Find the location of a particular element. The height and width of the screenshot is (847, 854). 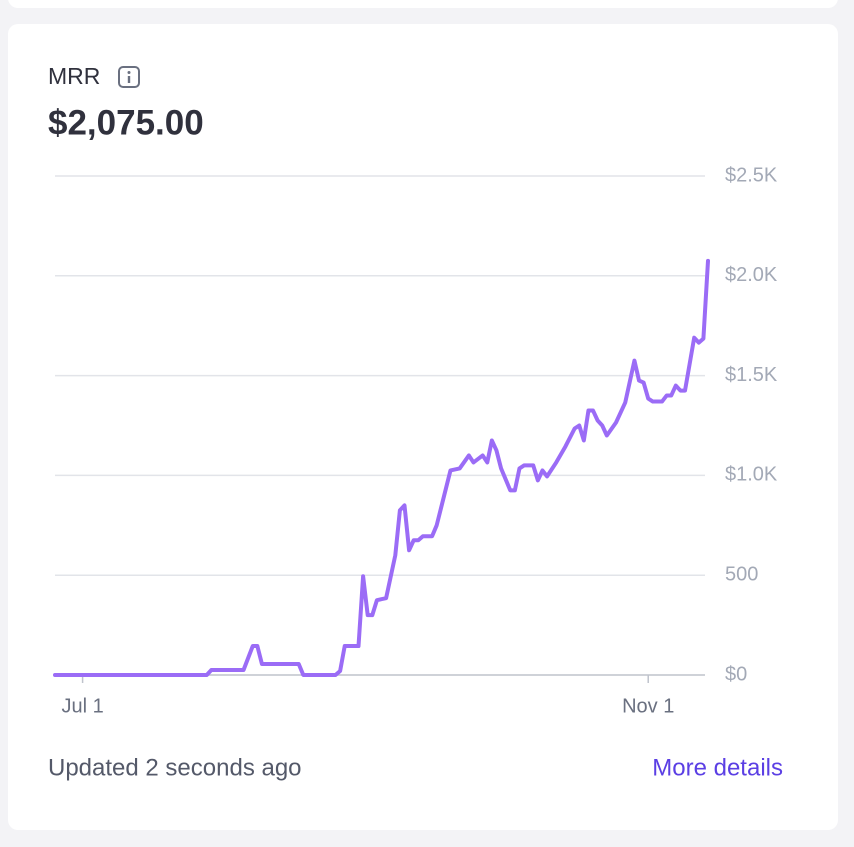

updated-text: Updated 2 seconds ago is located at coordinates (175, 767).